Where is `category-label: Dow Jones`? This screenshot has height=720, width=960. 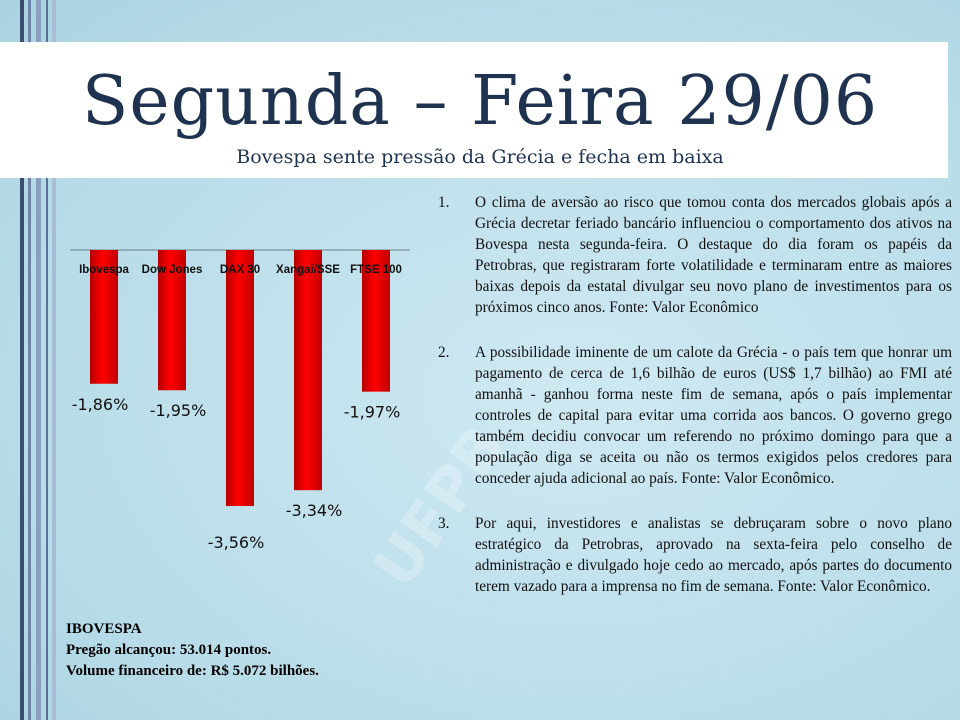 category-label: Dow Jones is located at coordinates (172, 270).